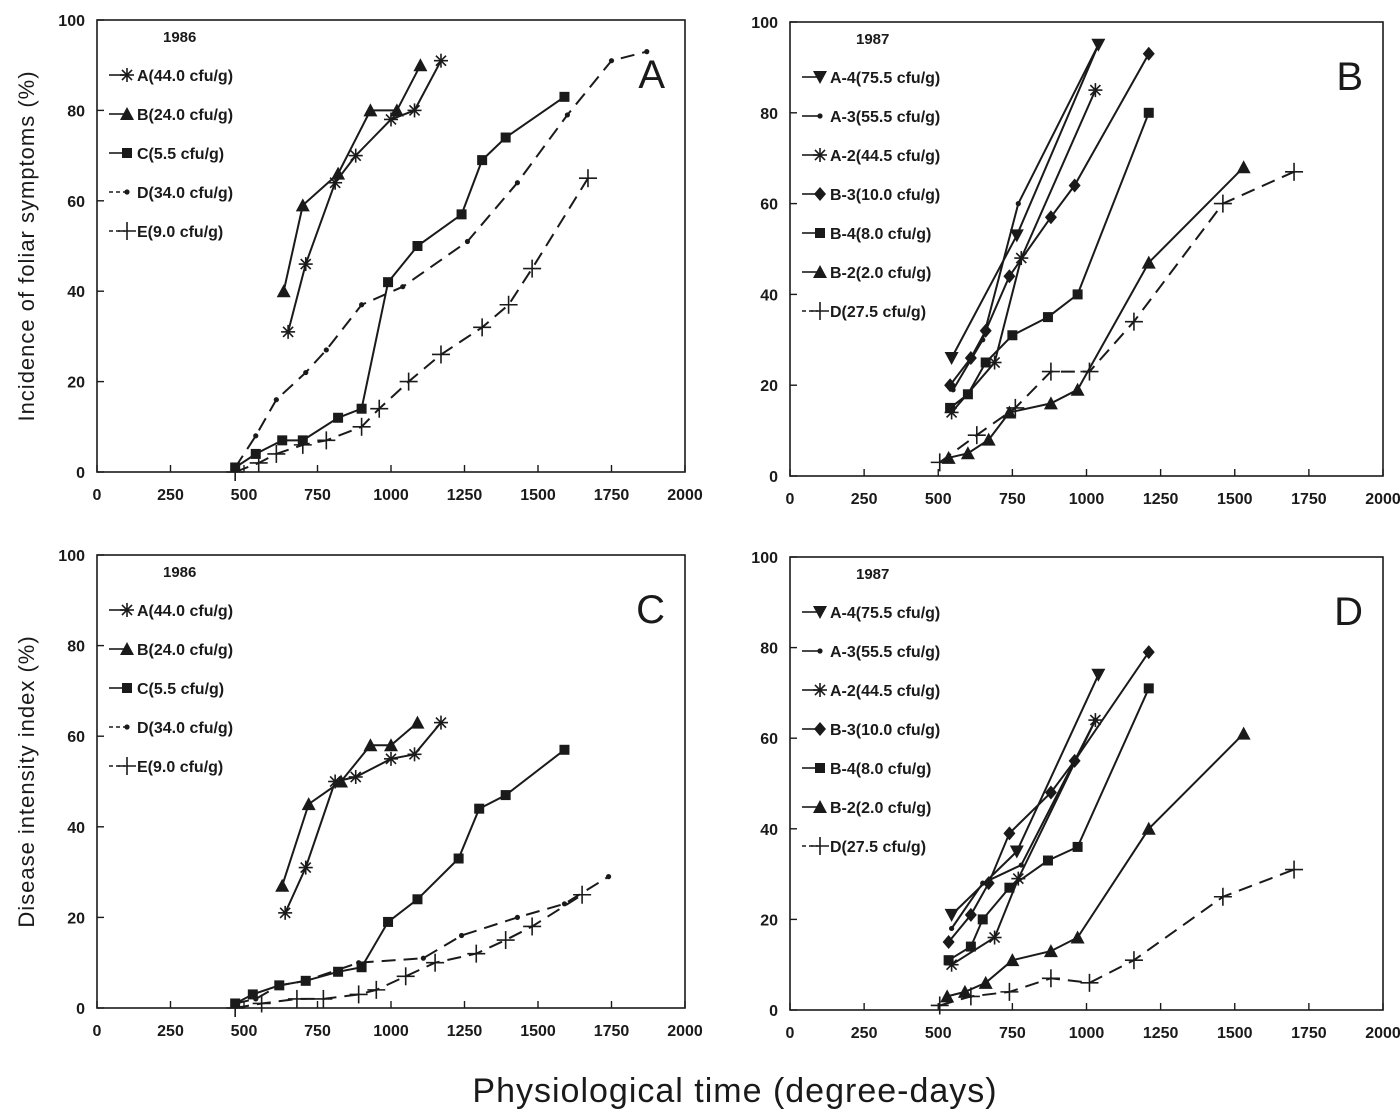 The image size is (1400, 1120). I want to click on panel-c-y-tick-label: 80, so click(76, 647).